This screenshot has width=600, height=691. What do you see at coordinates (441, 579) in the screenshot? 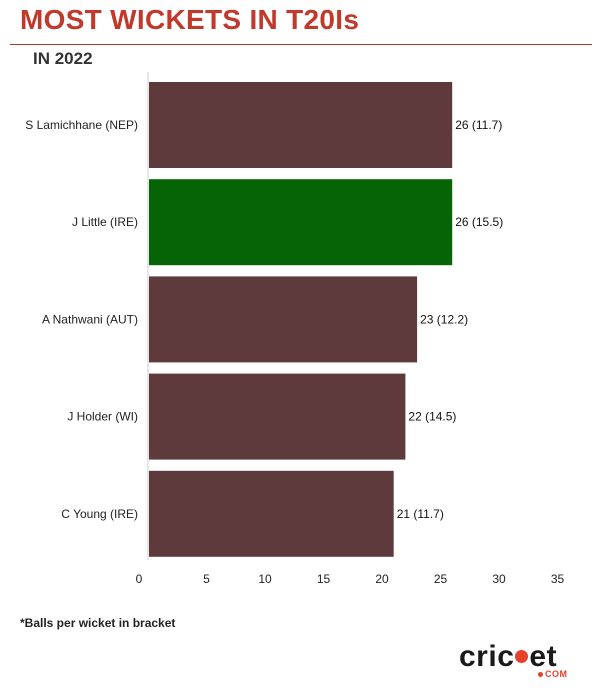
I see `x-tick-label: 25` at bounding box center [441, 579].